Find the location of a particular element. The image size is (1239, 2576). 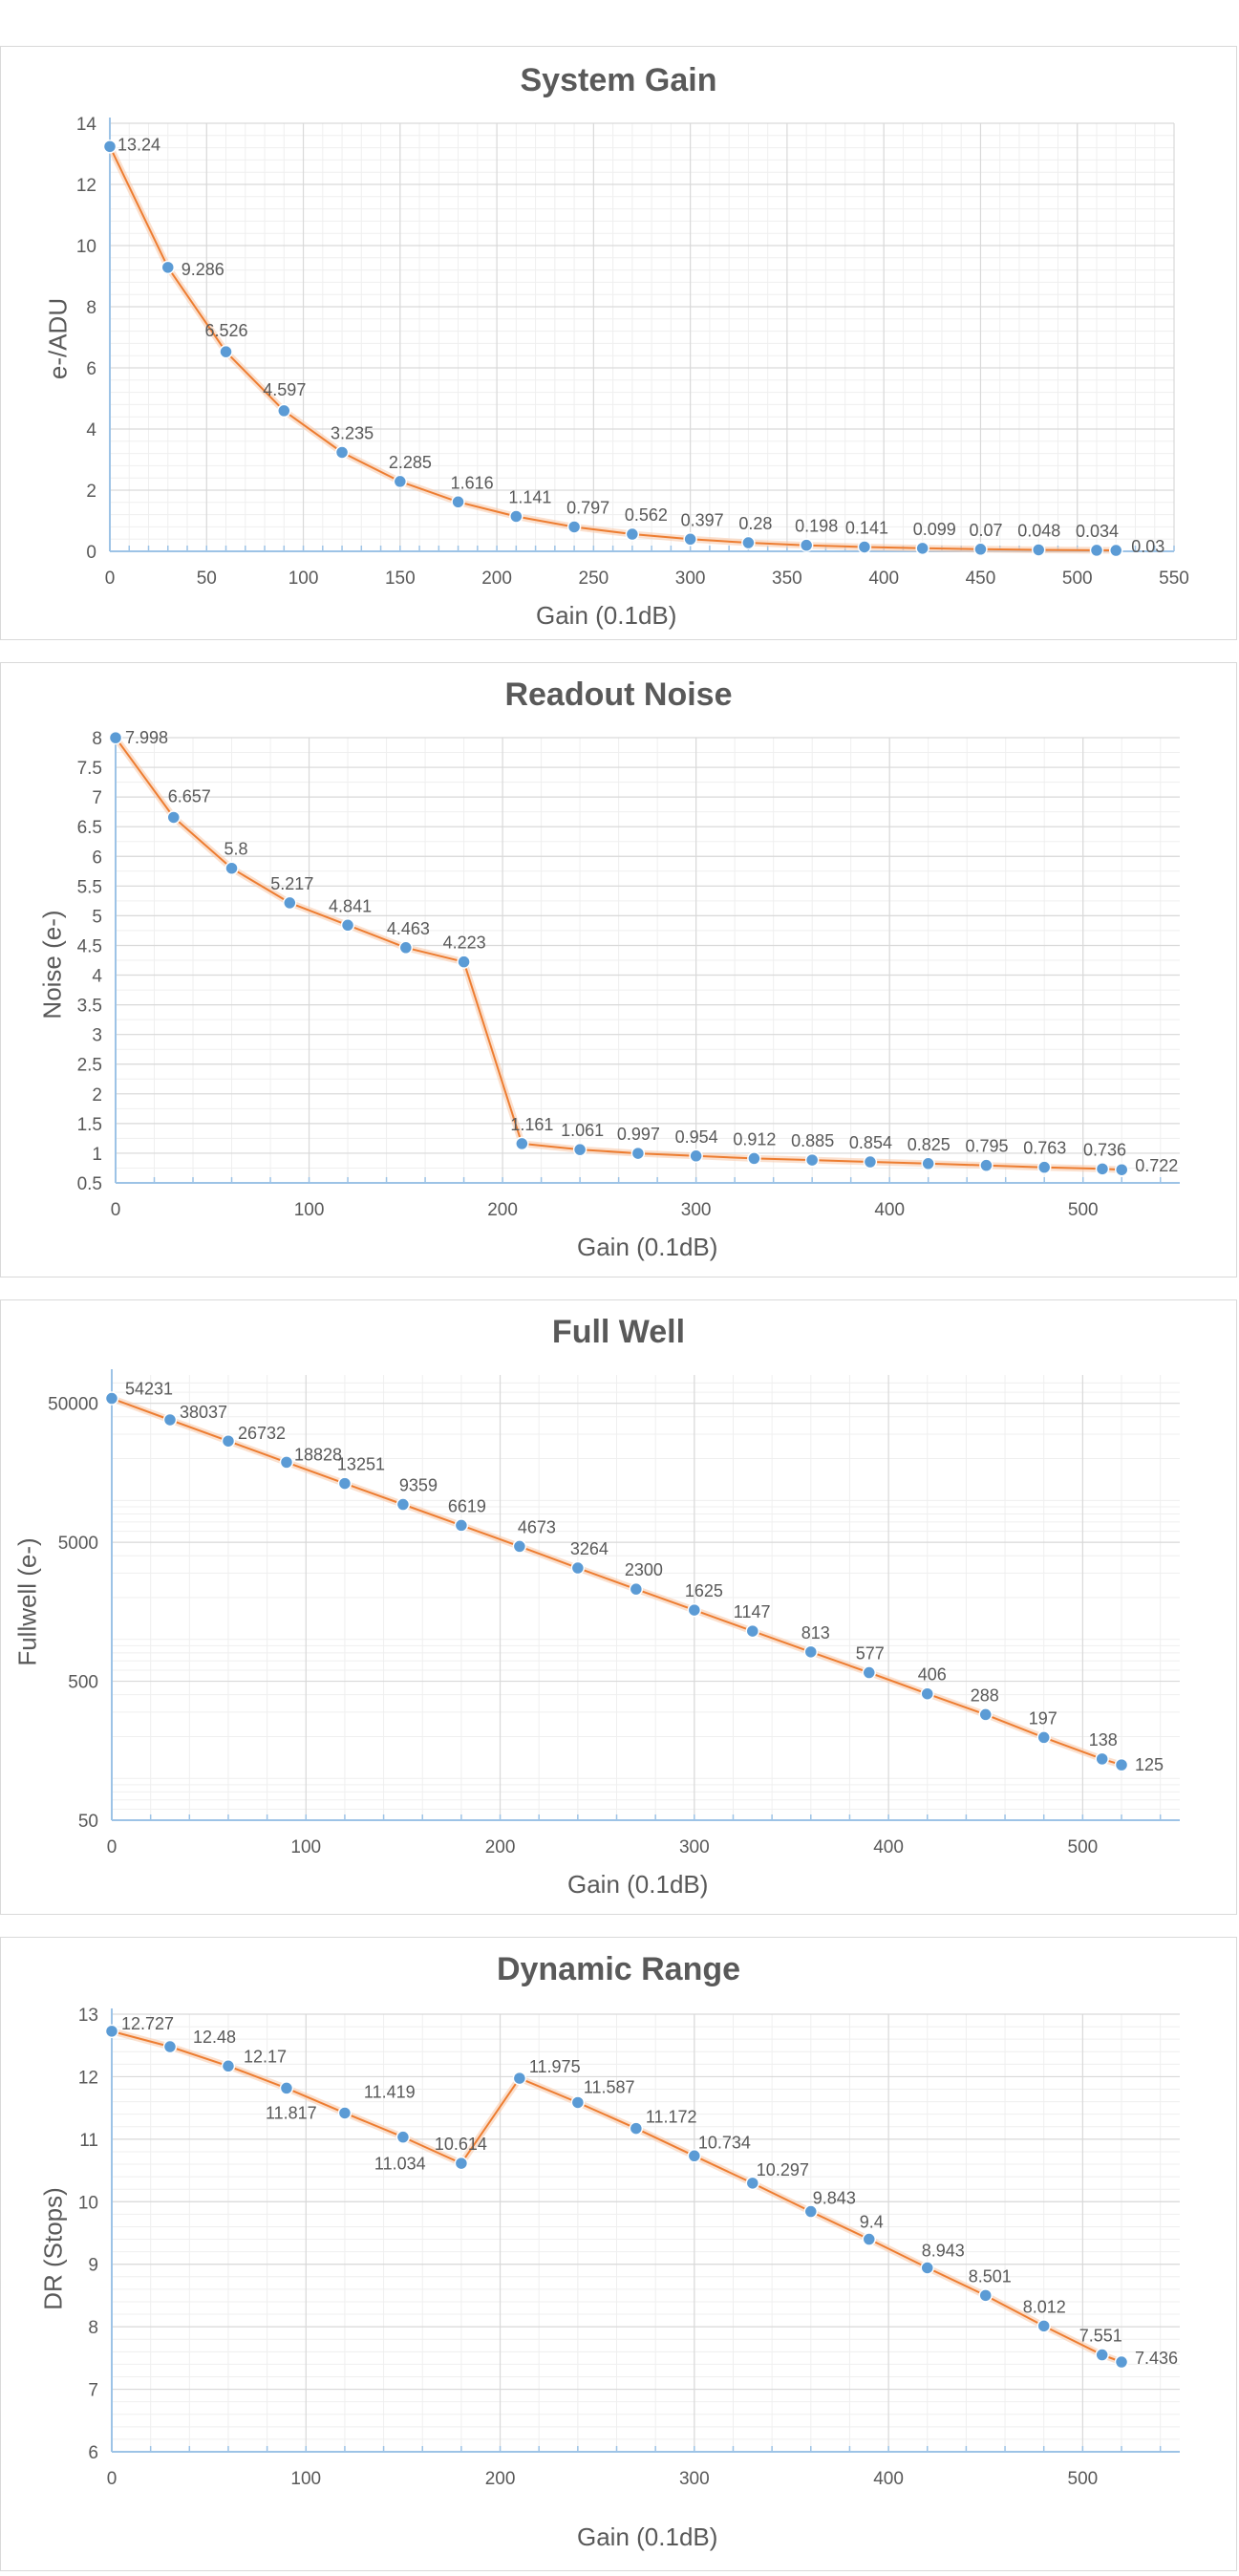

data-label: 12.727 is located at coordinates (147, 2023).